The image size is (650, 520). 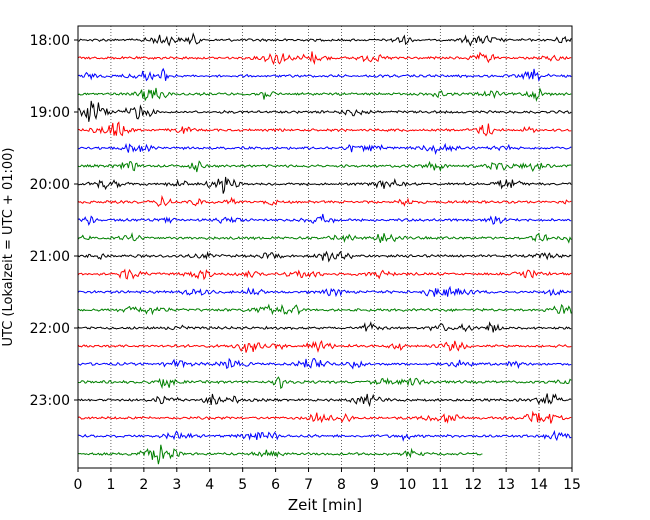 What do you see at coordinates (143, 485) in the screenshot?
I see `x-tick-label: 2` at bounding box center [143, 485].